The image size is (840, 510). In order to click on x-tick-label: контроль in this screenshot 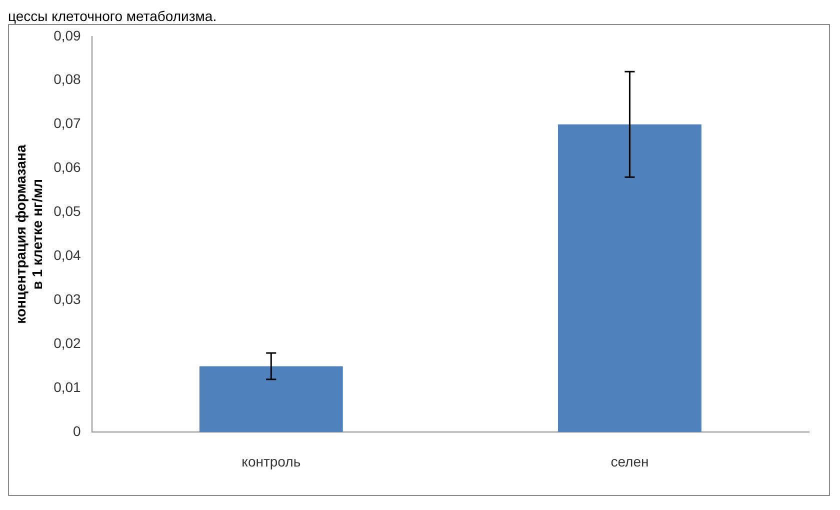, I will do `click(271, 461)`.